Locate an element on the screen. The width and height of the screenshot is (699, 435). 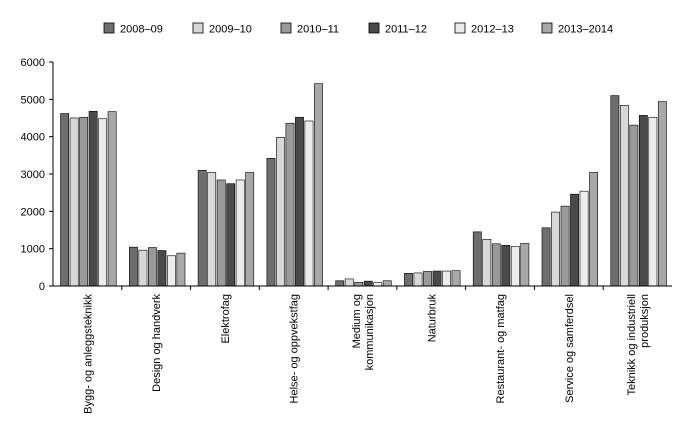
category-label: Helse- og oppvekstfag is located at coordinates (295, 348).